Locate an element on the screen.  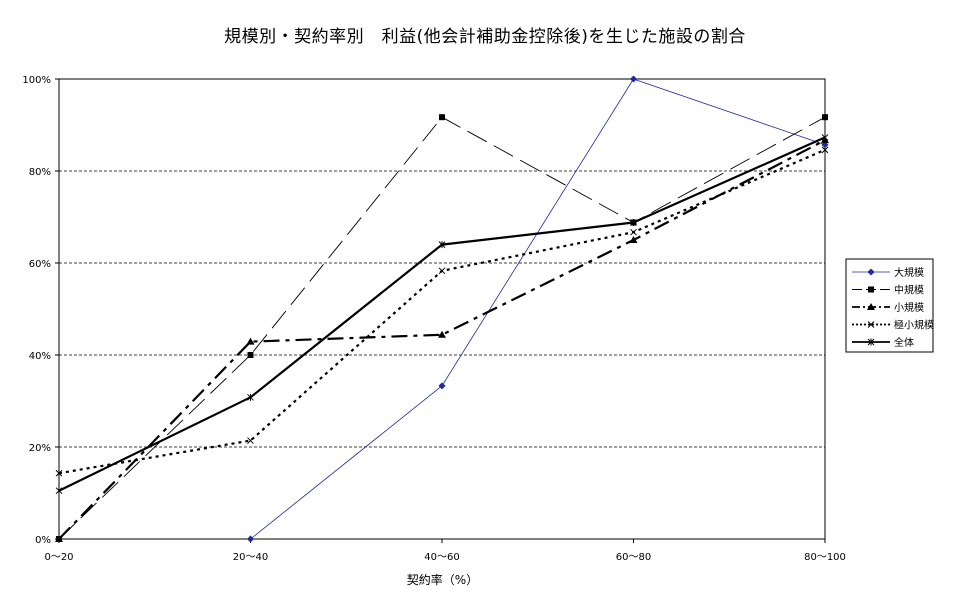
legend-label: 大規模 is located at coordinates (909, 272).